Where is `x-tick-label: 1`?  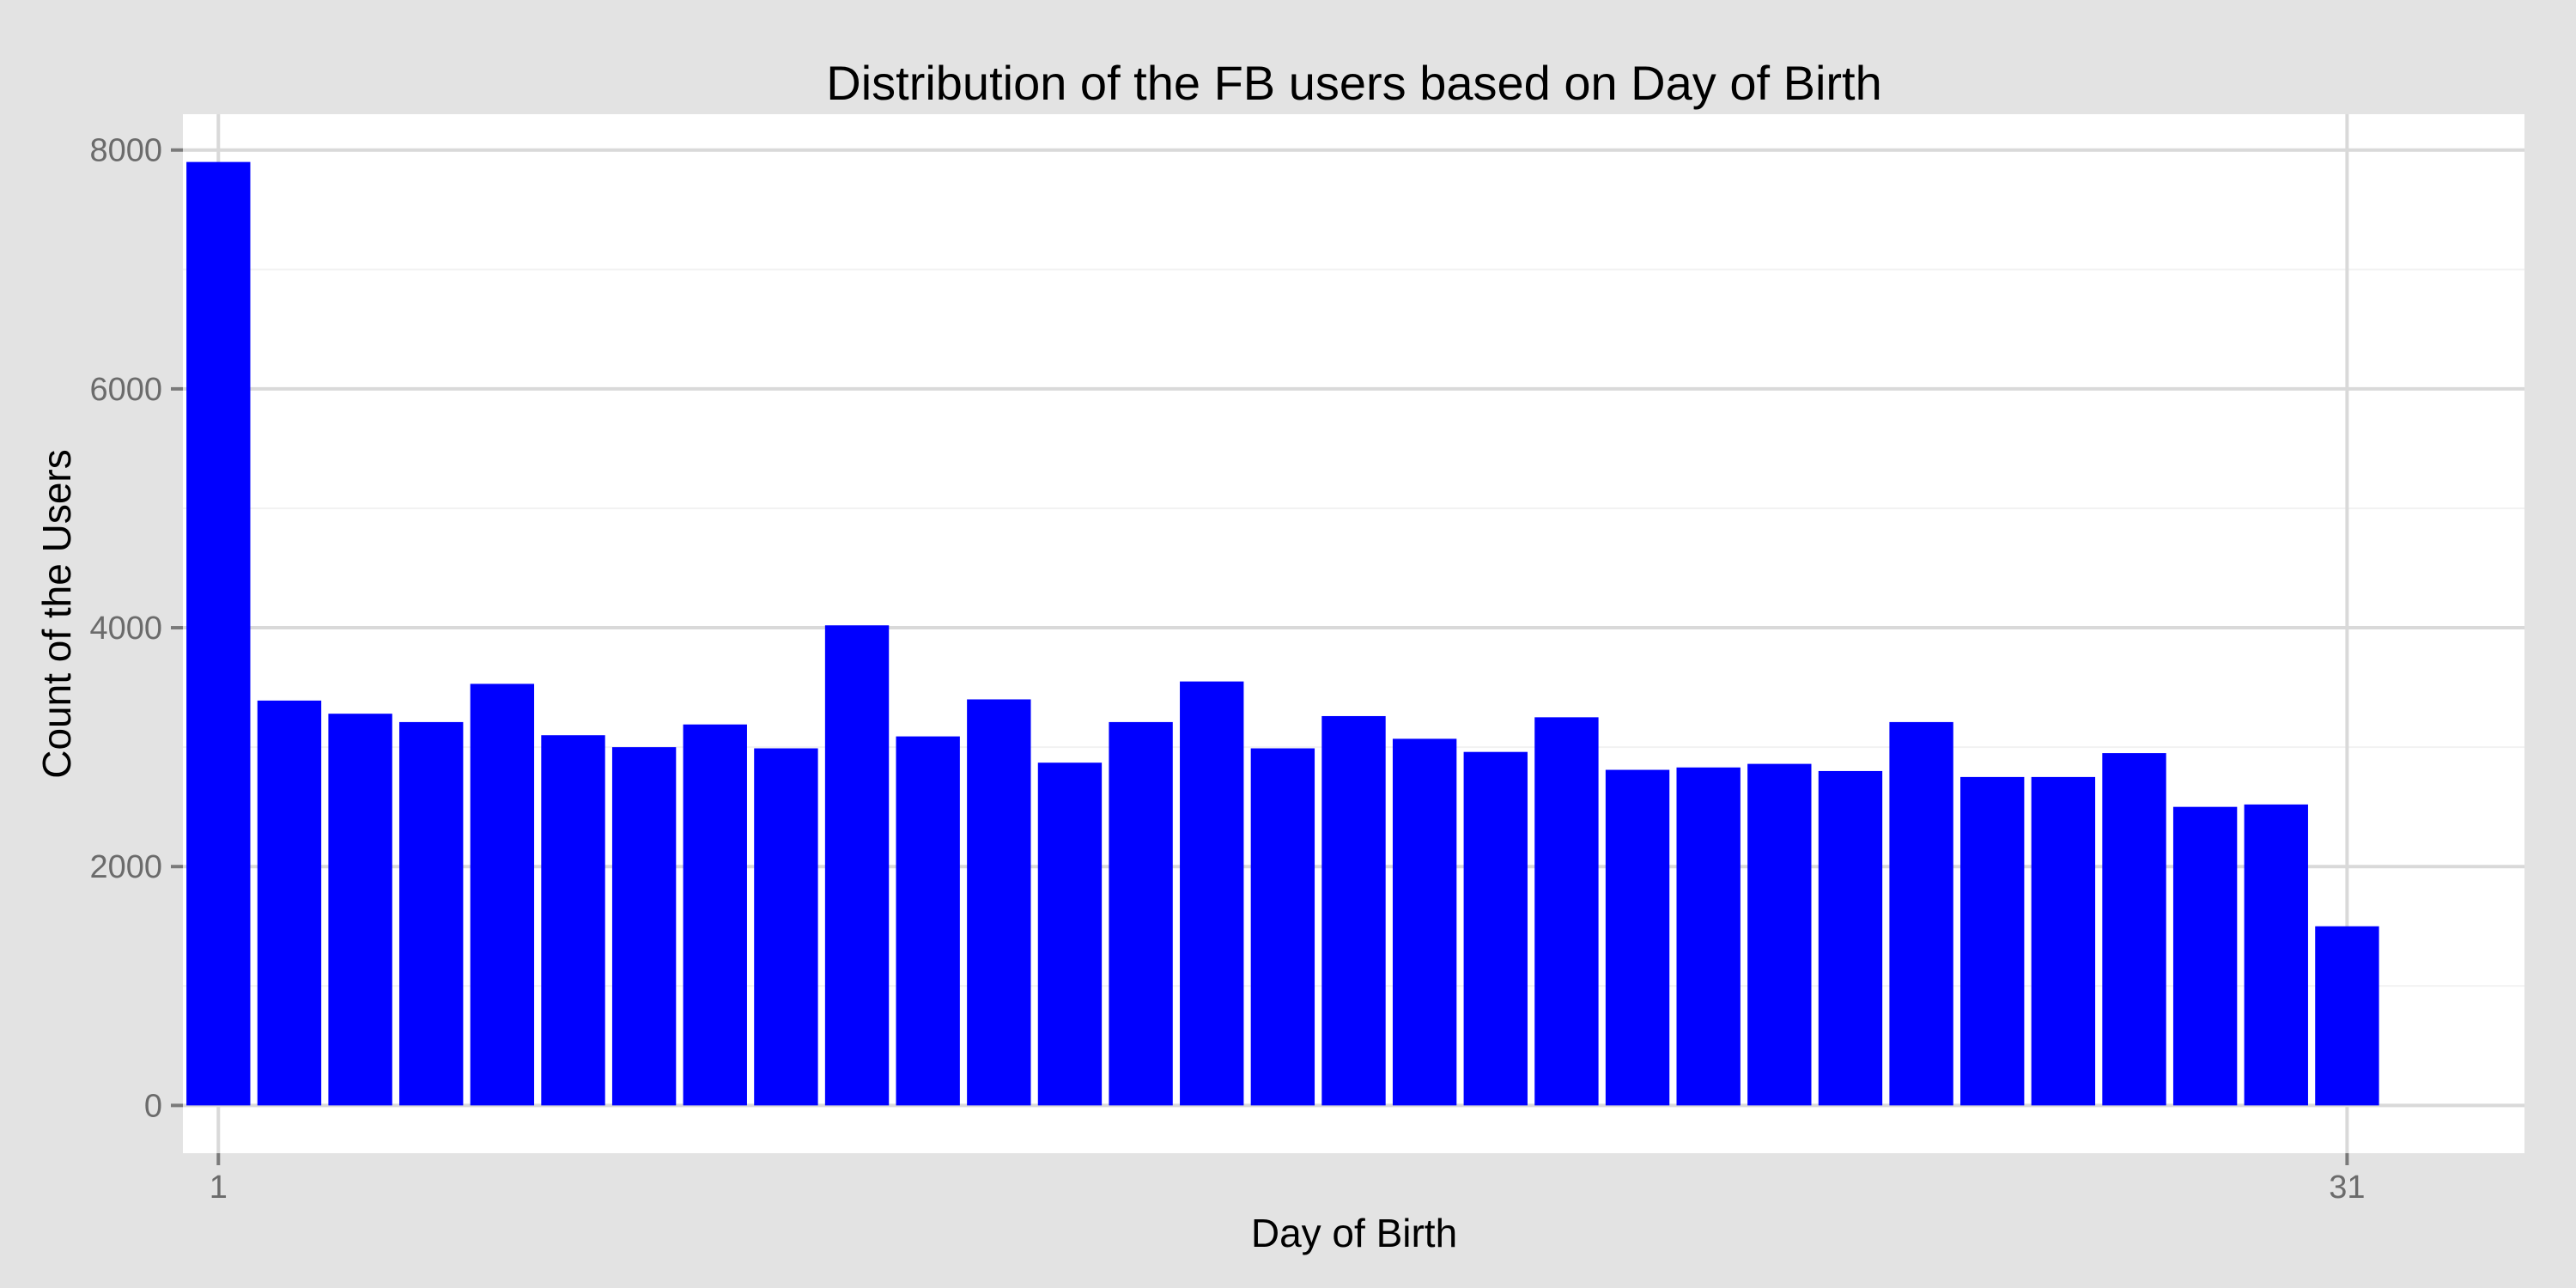 x-tick-label: 1 is located at coordinates (219, 1188).